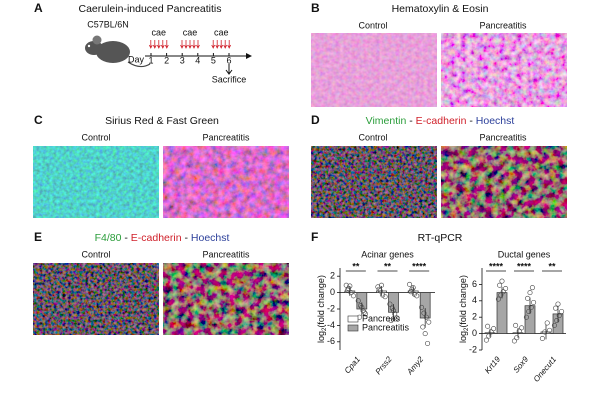  I want to click on y-tick-label: 6, so click(474, 284).